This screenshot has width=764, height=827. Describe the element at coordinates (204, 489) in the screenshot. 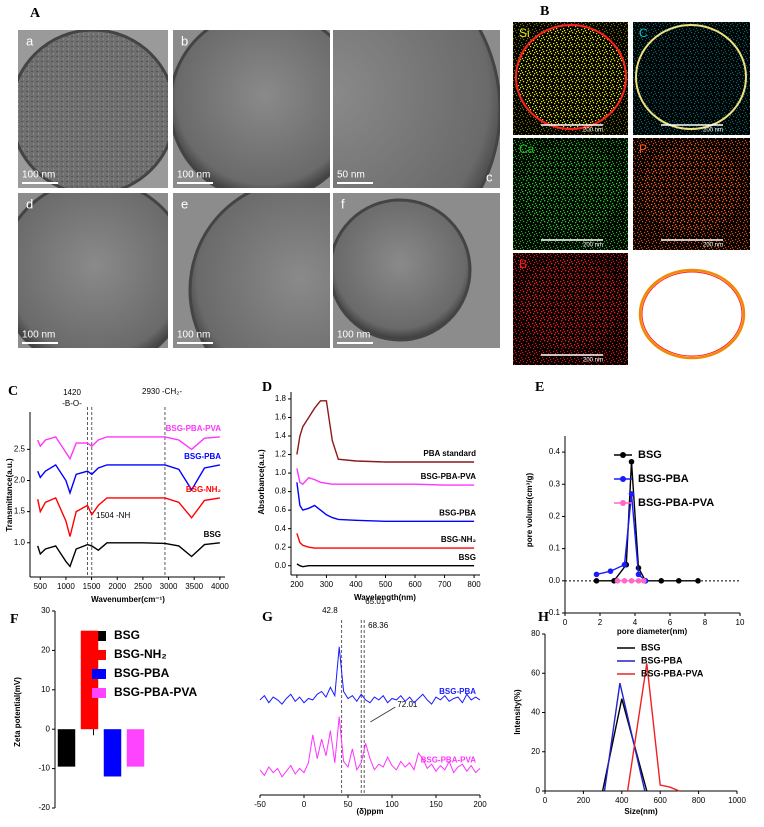

I see `series-label: BSG-NH₂` at that location.